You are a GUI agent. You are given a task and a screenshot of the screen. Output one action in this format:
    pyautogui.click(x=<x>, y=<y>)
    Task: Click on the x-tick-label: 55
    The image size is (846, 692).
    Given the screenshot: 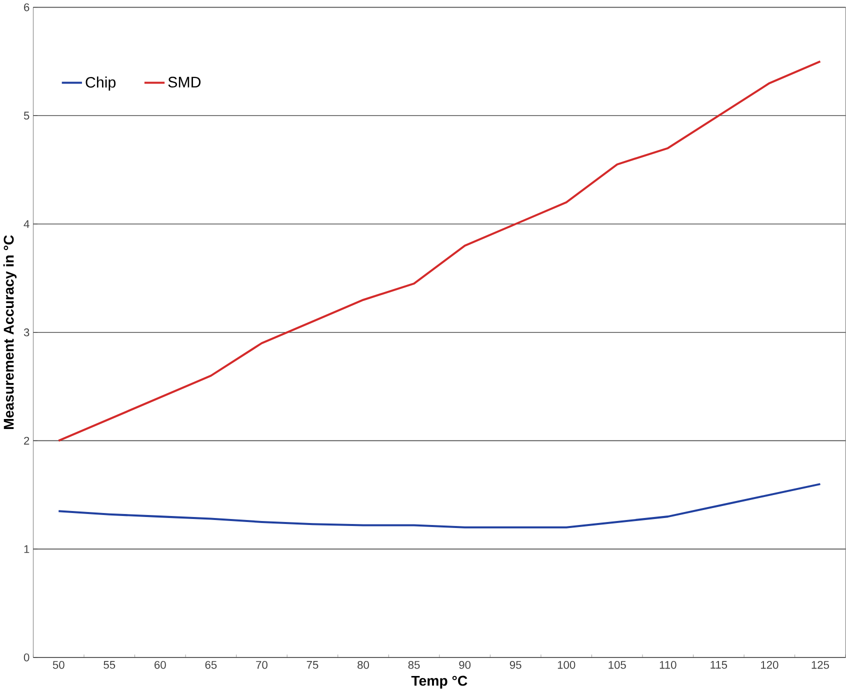 What is the action you would take?
    pyautogui.click(x=110, y=665)
    